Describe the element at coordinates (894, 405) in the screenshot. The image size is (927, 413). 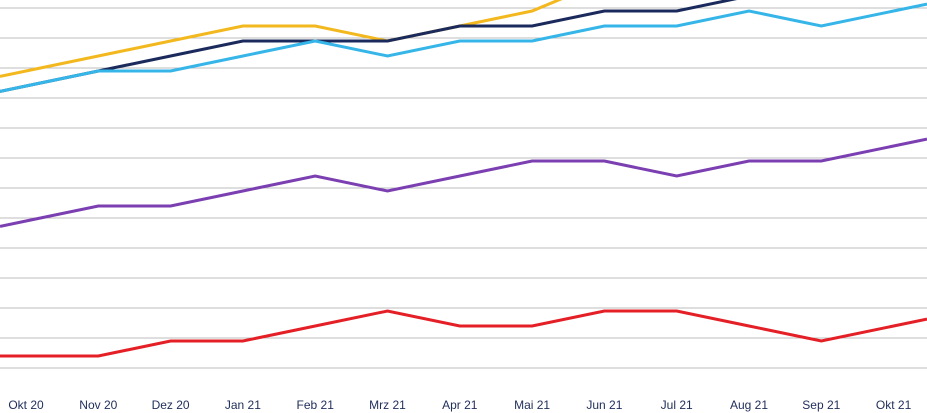
I see `x-tick-label: Okt 21` at that location.